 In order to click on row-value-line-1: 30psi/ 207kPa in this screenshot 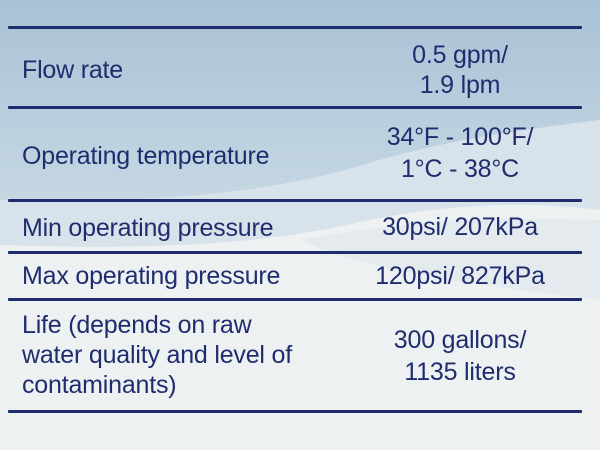, I will do `click(460, 227)`.